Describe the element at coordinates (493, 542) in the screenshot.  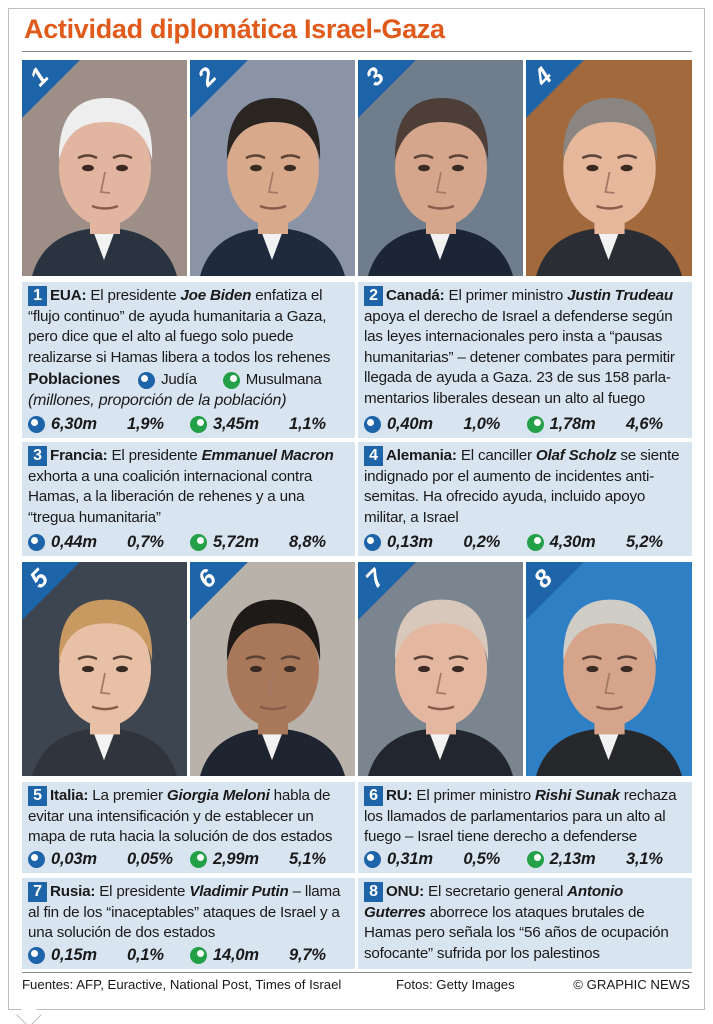
I see `jewish-population-share: 0,2%` at that location.